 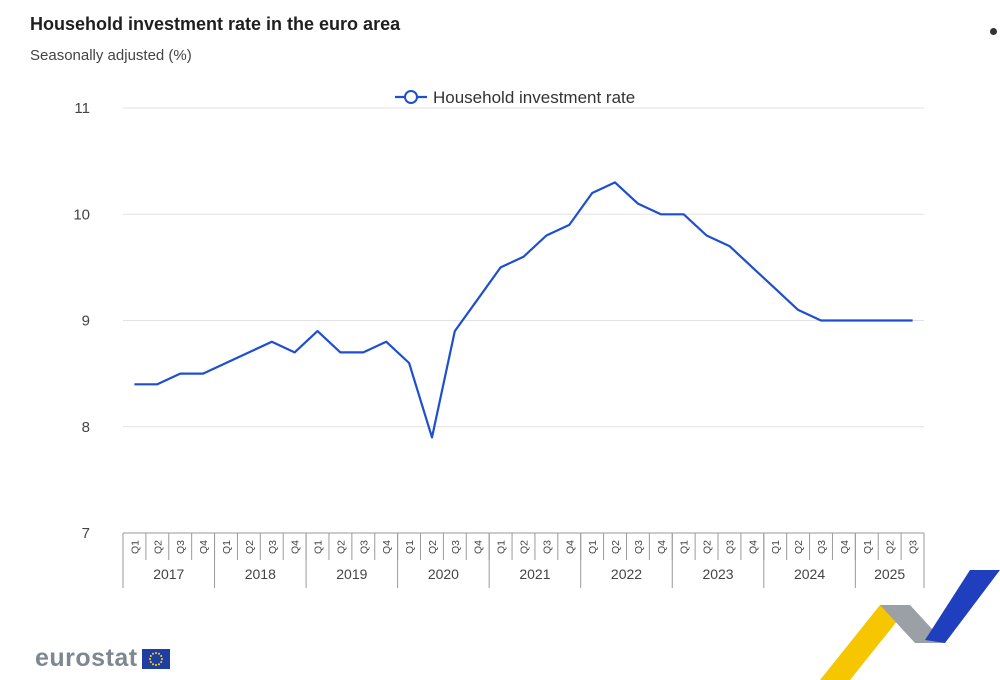 What do you see at coordinates (168, 574) in the screenshot?
I see `year-label: 2017` at bounding box center [168, 574].